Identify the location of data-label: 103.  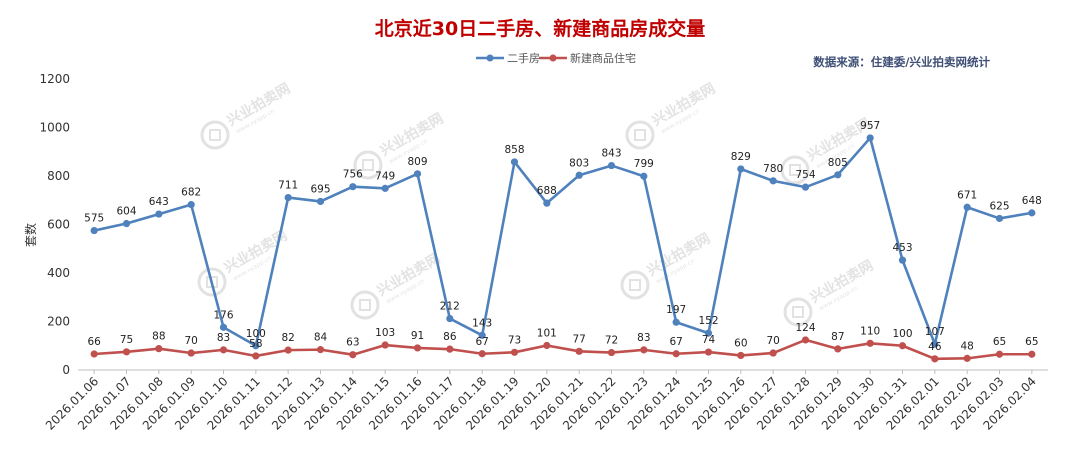
(385, 333).